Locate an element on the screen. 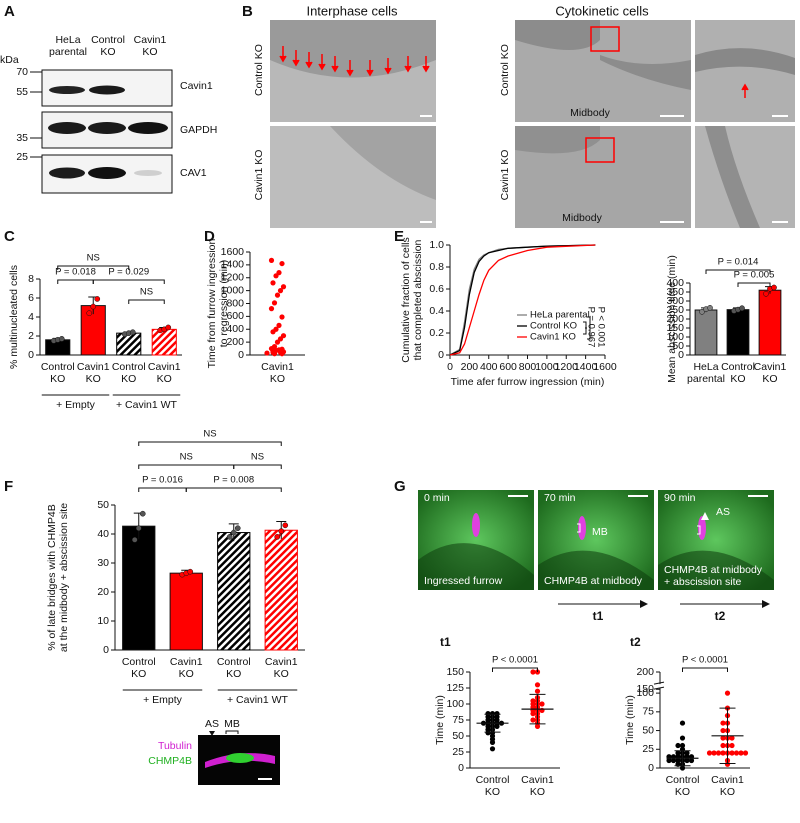  frame-time: 90 min is located at coordinates (680, 498).